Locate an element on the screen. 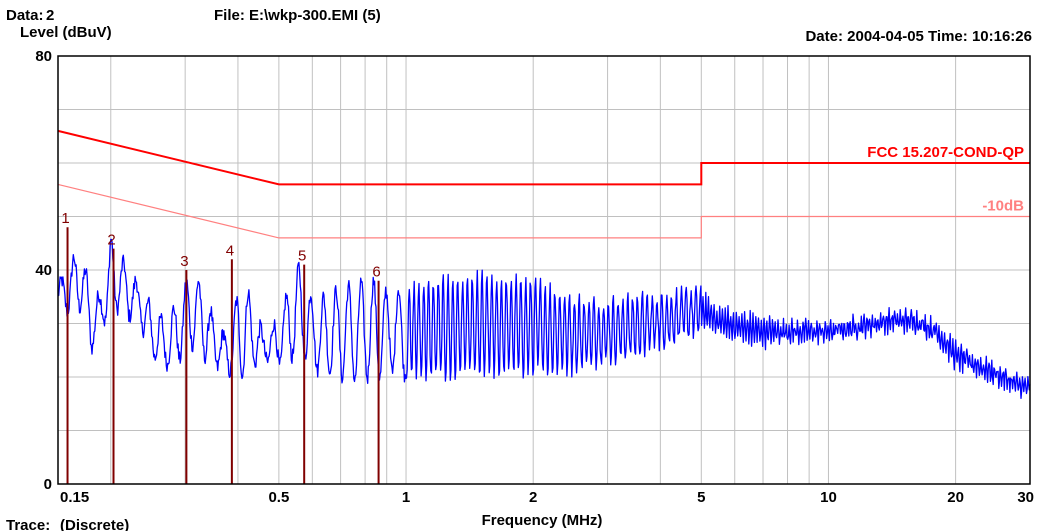  data-value: 2 is located at coordinates (50, 15).